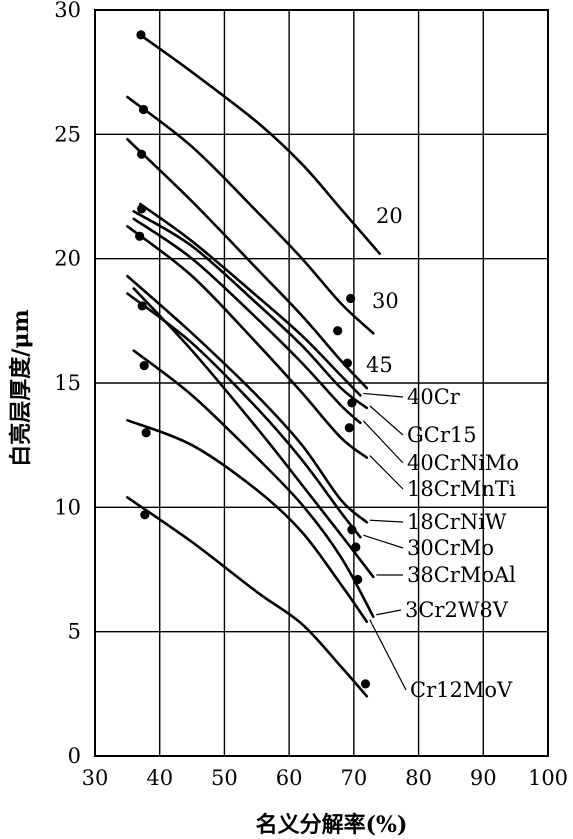 The height and width of the screenshot is (839, 573). What do you see at coordinates (67, 134) in the screenshot?
I see `y-tick-label: 25` at bounding box center [67, 134].